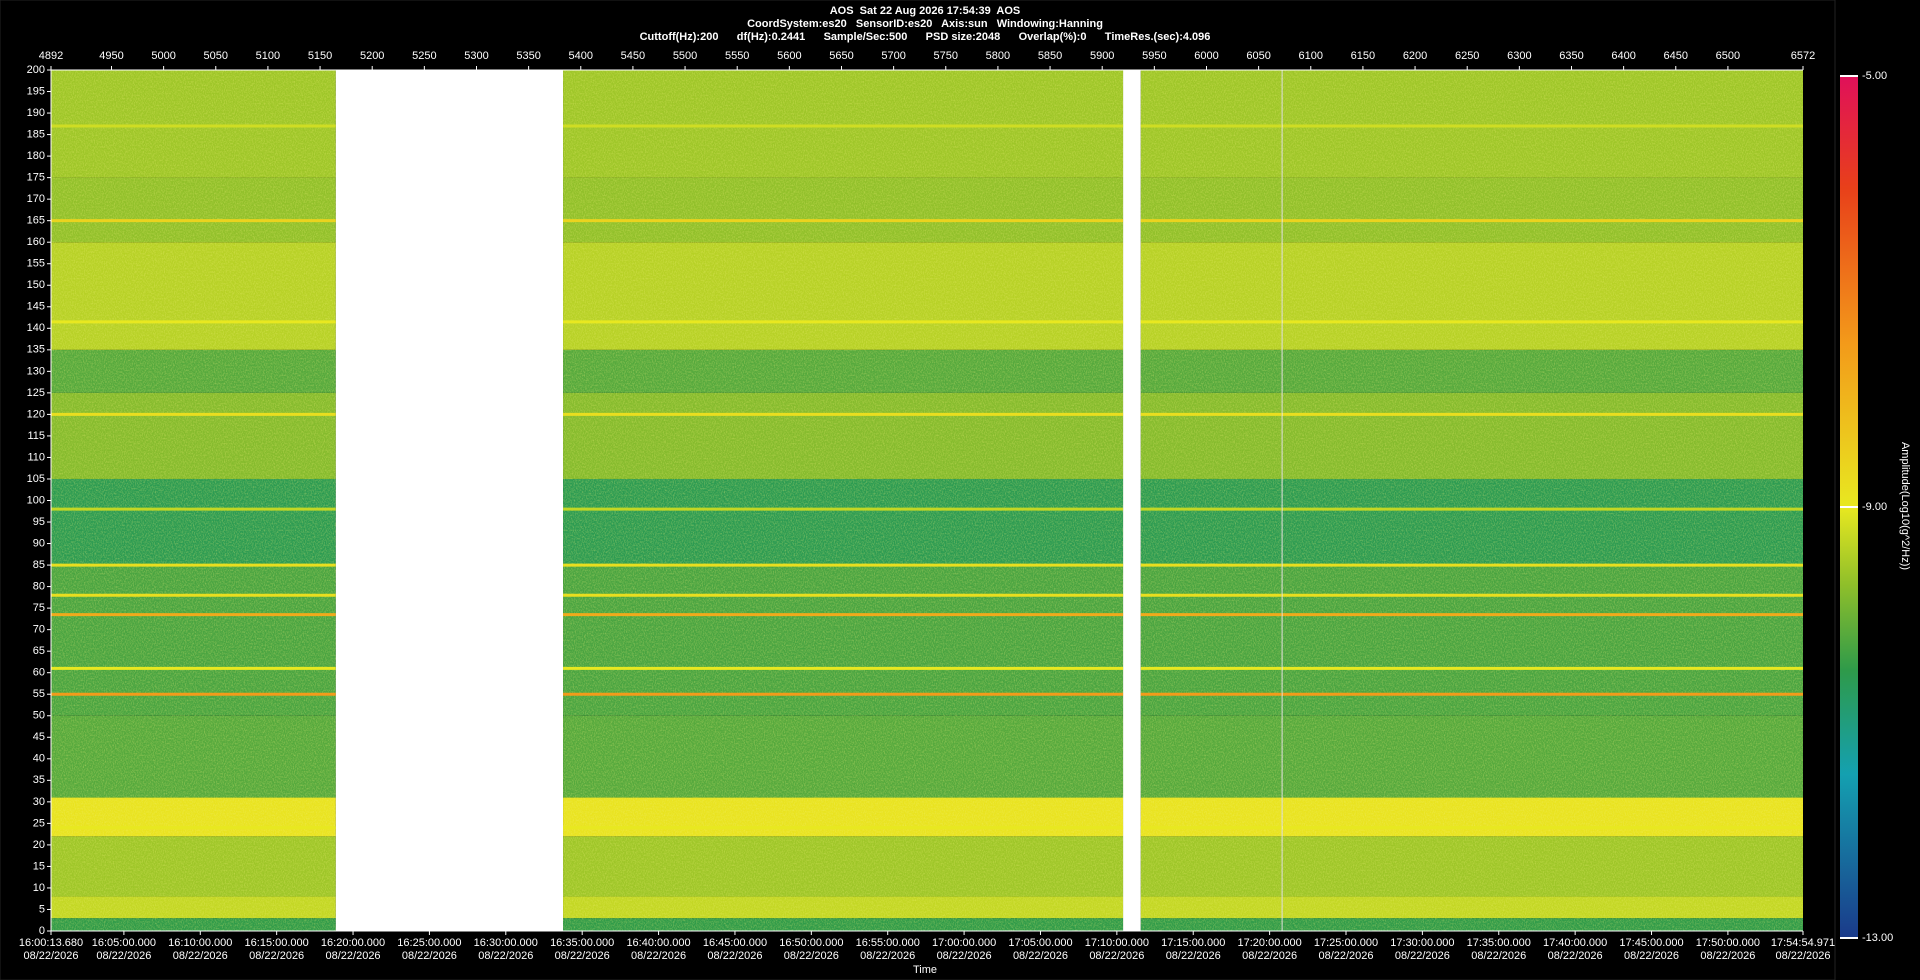 This screenshot has height=980, width=1920. I want to click on y-tick-label: 150, so click(36, 285).